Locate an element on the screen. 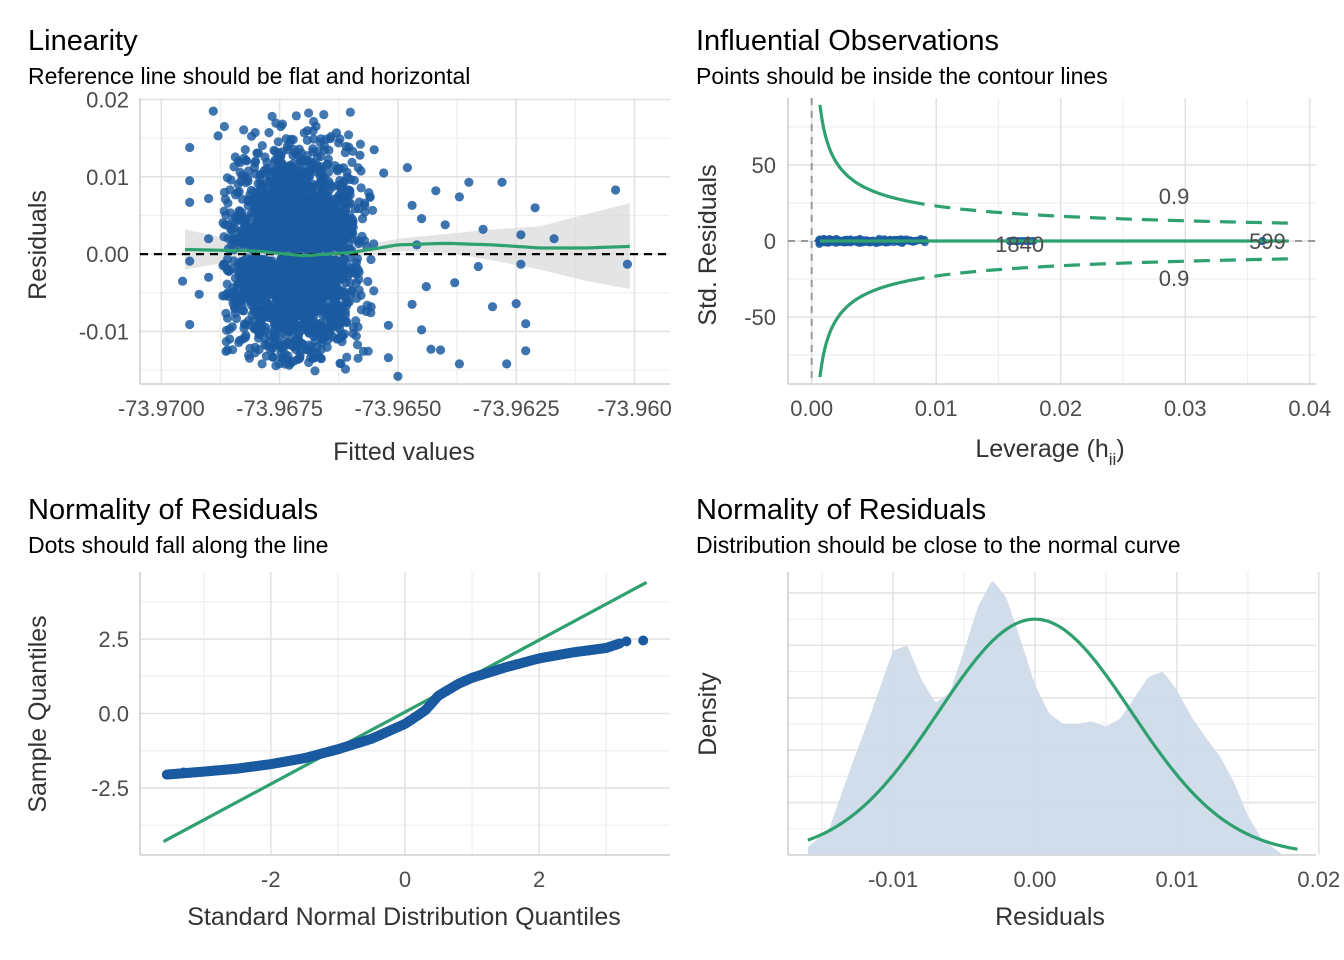 This screenshot has height=960, width=1344. qq-gridlines is located at coordinates (404, 714).